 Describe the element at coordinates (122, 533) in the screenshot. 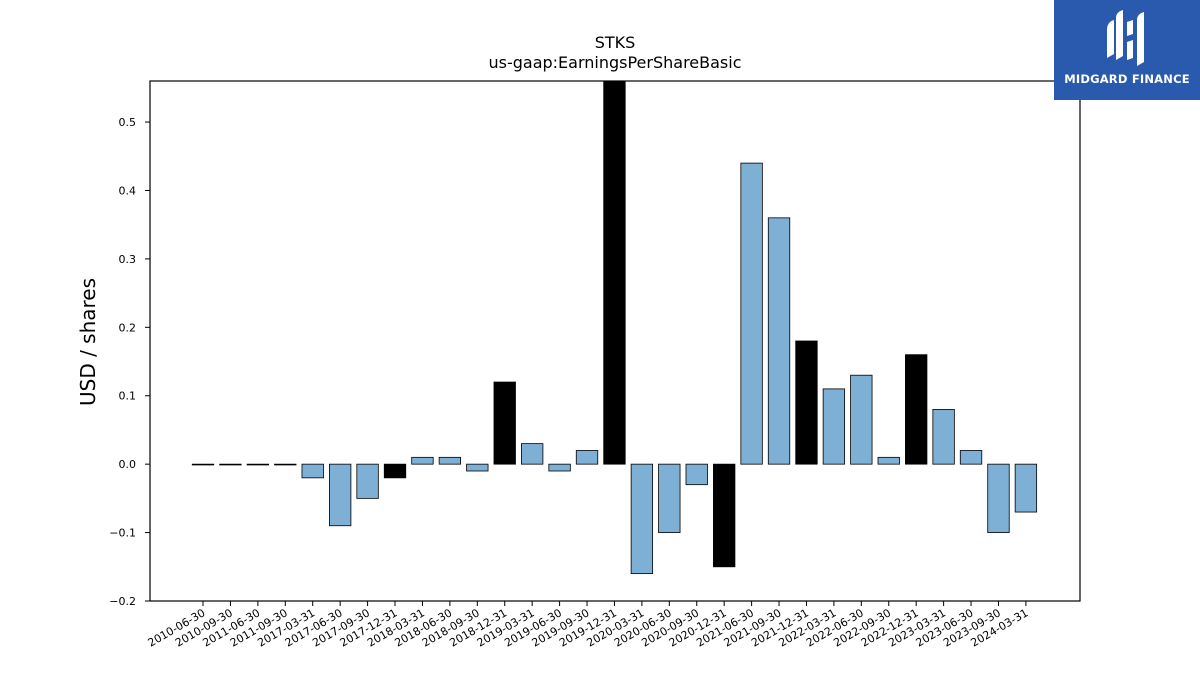

I see `y-tick-label: −0.1` at that location.